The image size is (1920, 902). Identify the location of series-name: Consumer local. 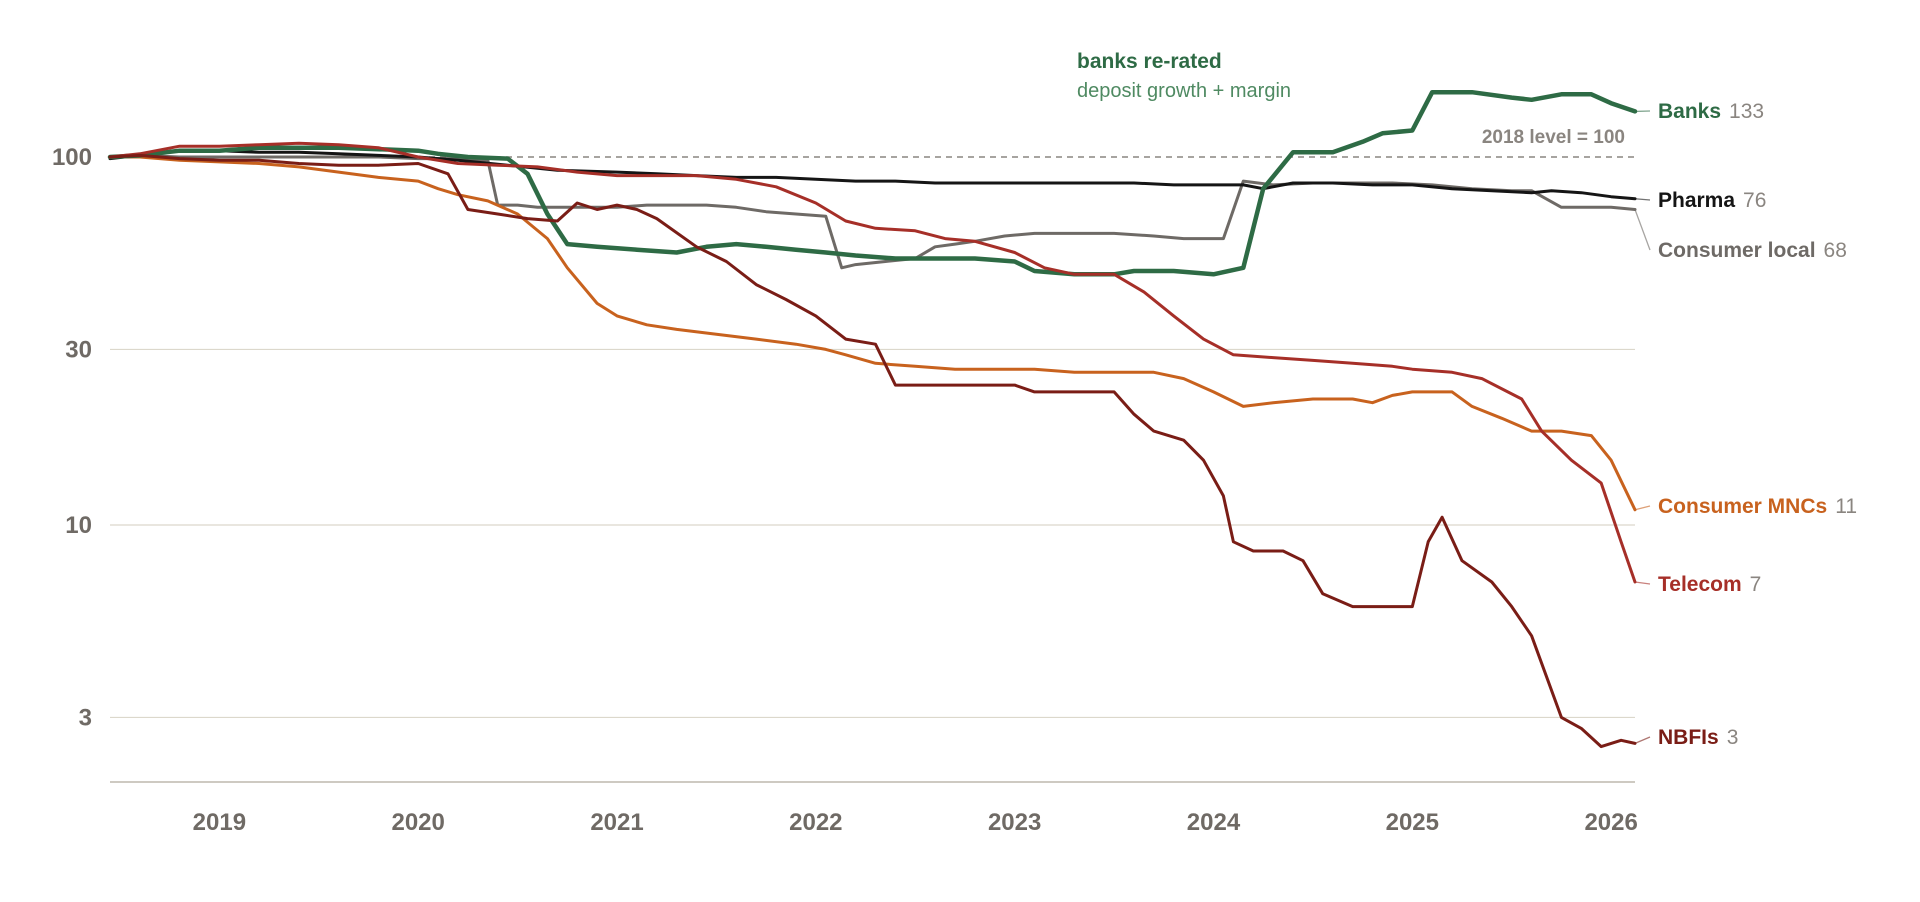
(1737, 250).